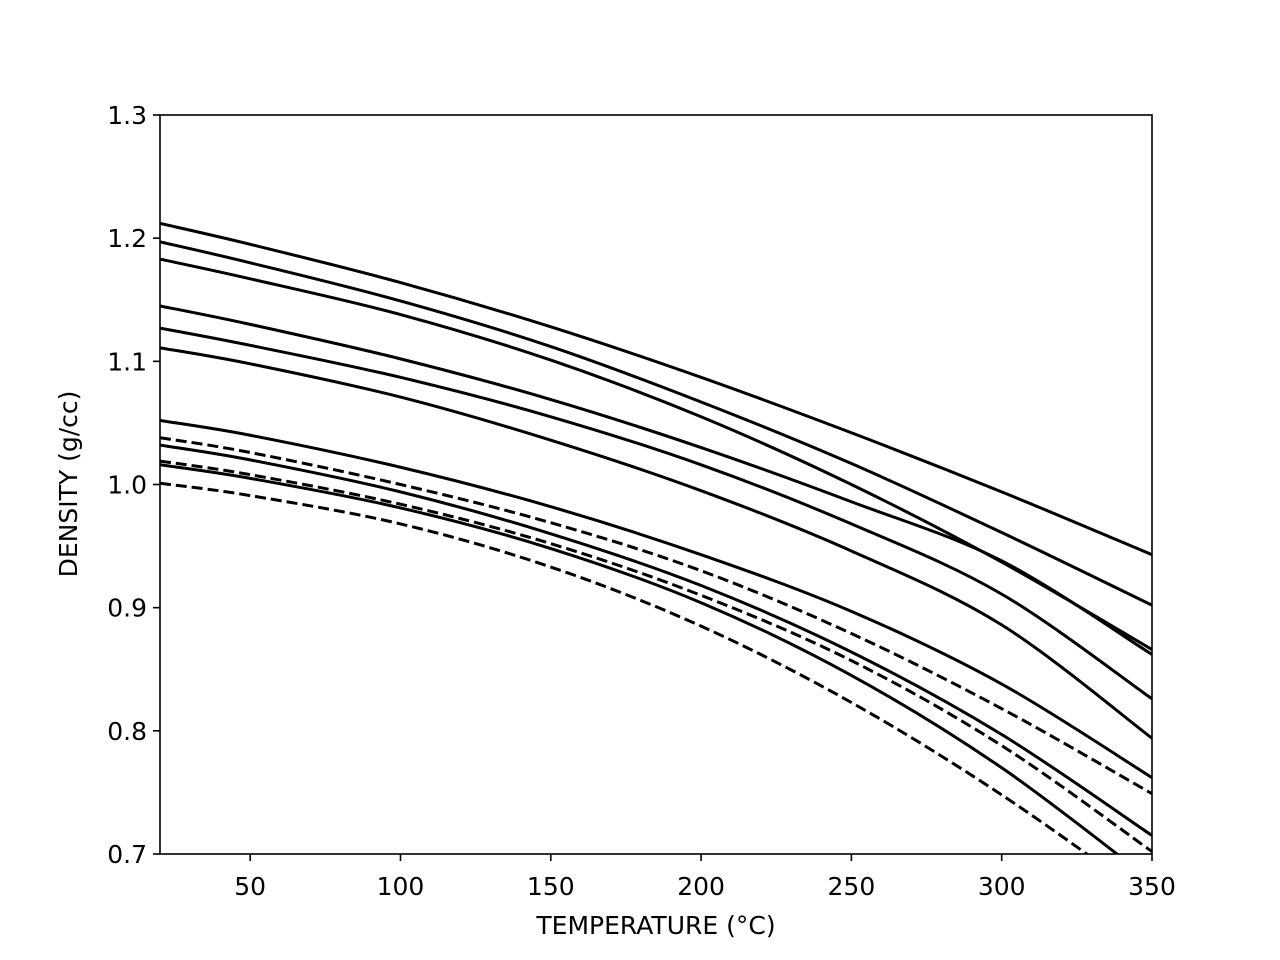  I want to click on x-tick-label: 50, so click(250, 886).